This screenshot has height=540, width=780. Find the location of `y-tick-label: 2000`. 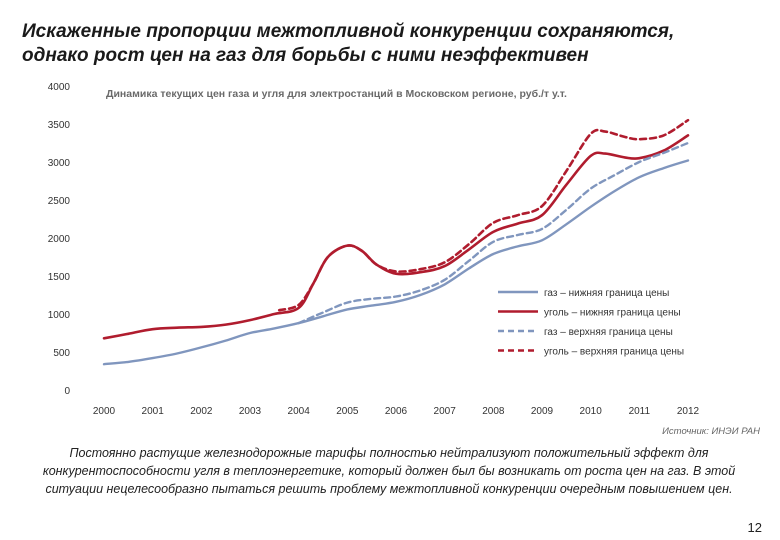

y-tick-label: 2000 is located at coordinates (59, 239).